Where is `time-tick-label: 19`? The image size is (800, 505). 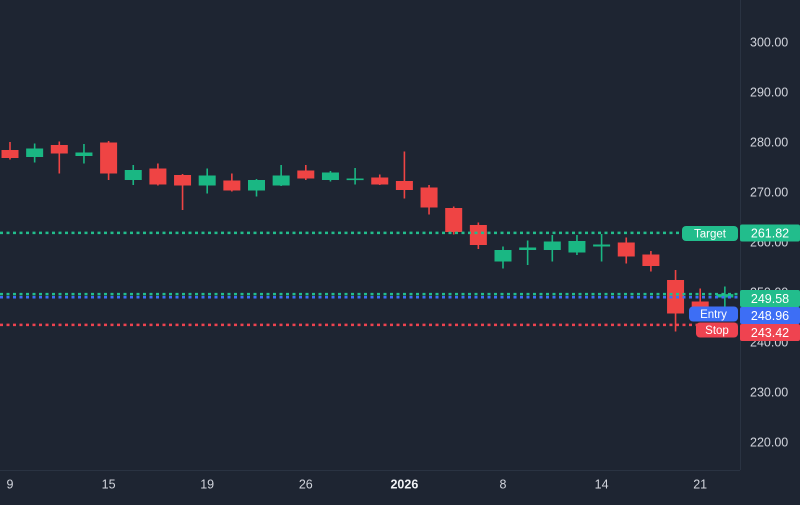 time-tick-label: 19 is located at coordinates (207, 484).